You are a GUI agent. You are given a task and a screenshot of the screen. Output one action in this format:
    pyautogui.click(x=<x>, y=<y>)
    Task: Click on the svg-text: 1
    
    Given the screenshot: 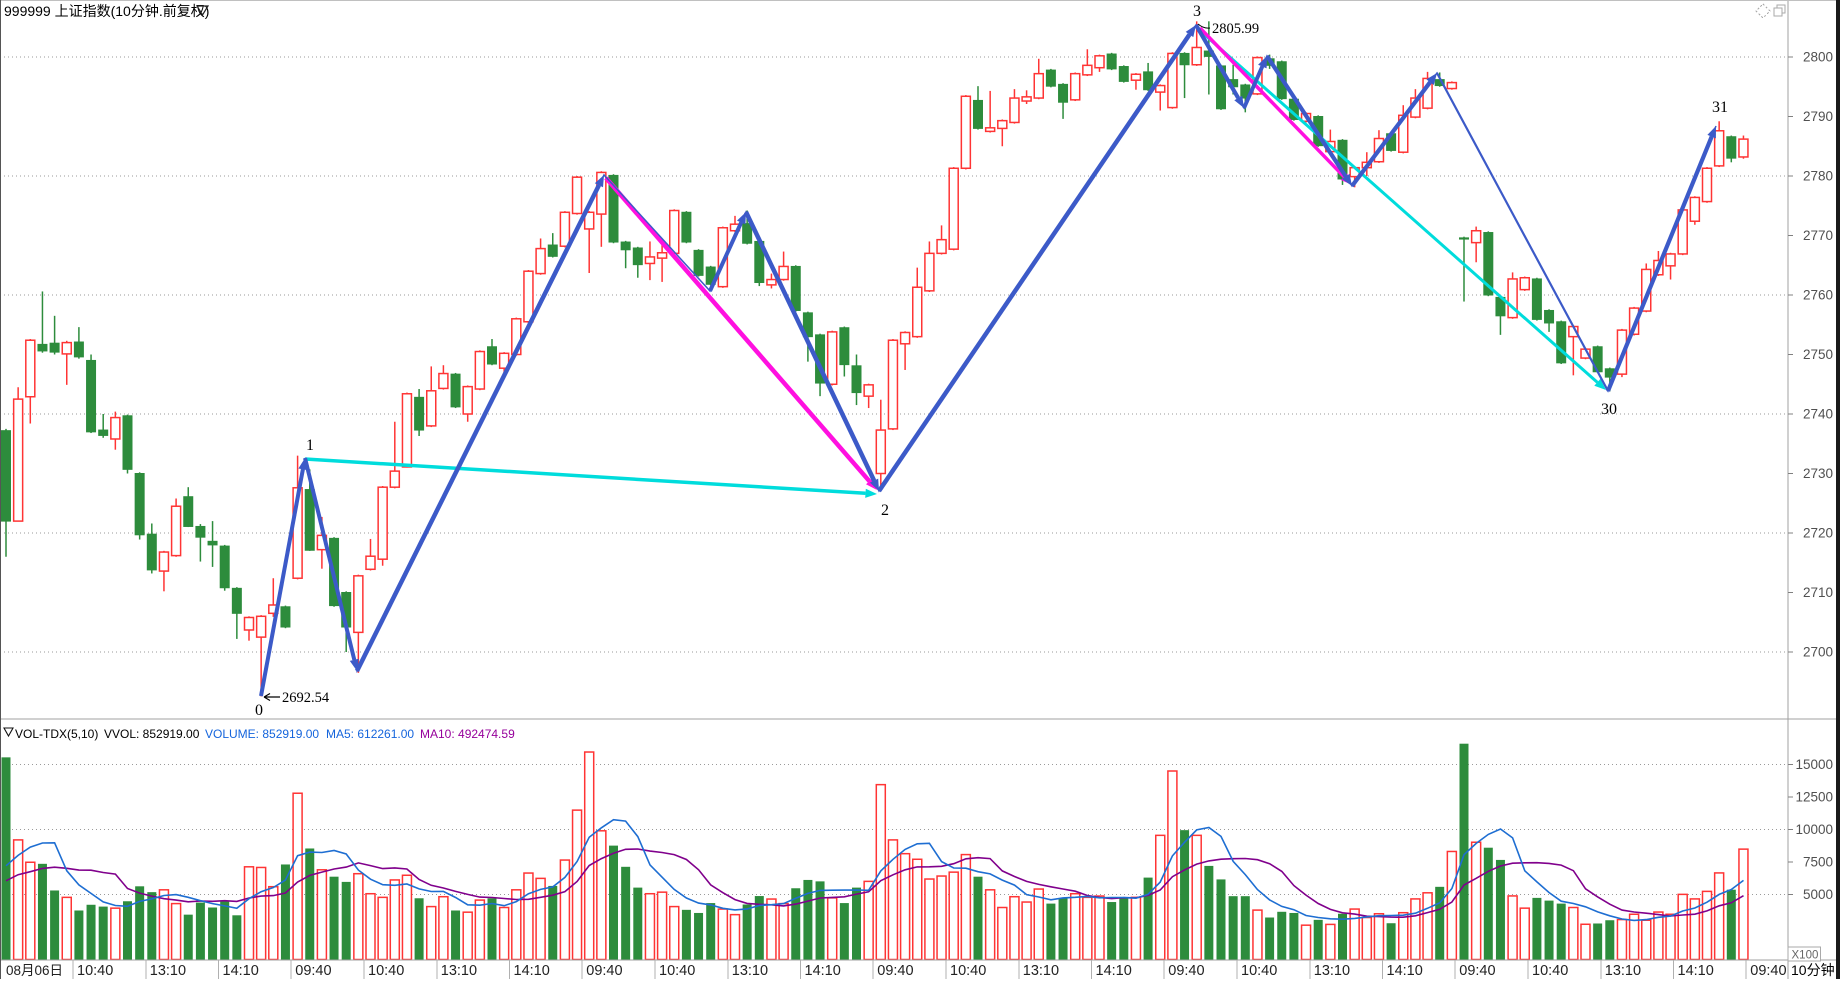 What is the action you would take?
    pyautogui.click(x=310, y=445)
    